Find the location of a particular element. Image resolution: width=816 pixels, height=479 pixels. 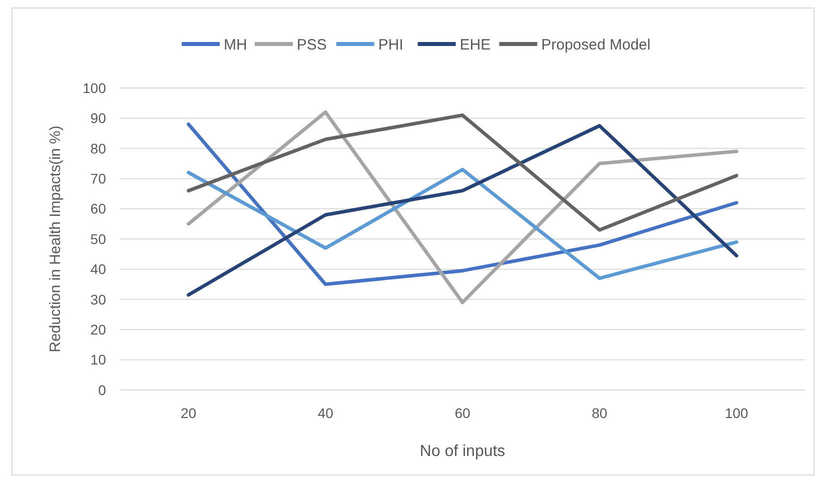

y-tick-label: 80 is located at coordinates (98, 148).